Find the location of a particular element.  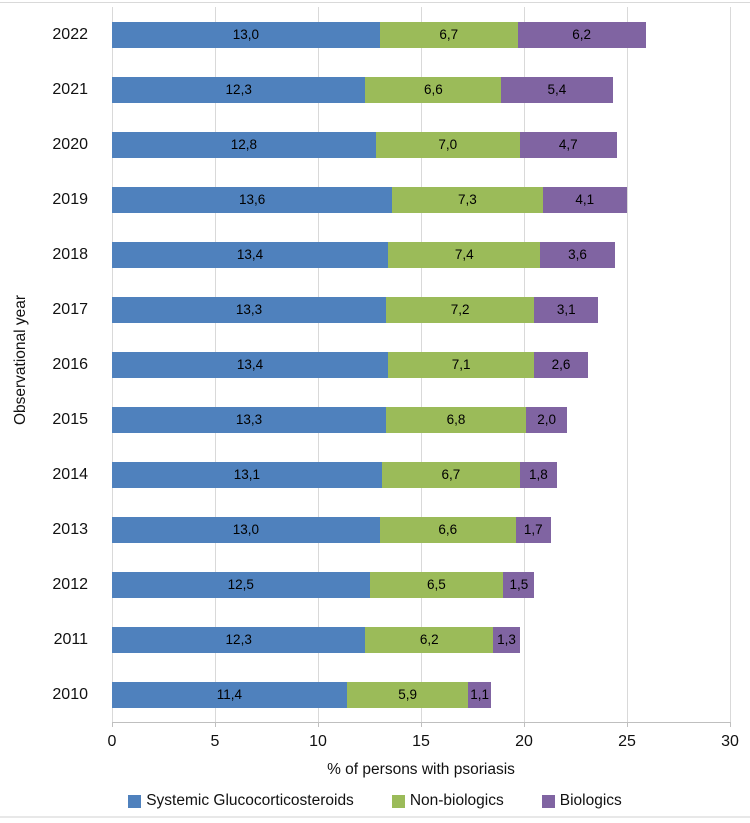

bar-value-label: 6,5 is located at coordinates (436, 584).